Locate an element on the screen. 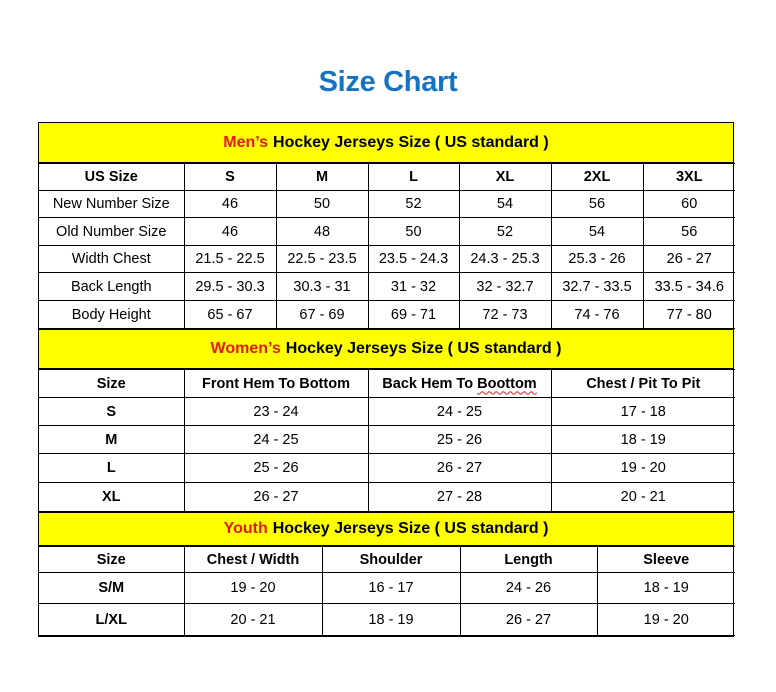 The width and height of the screenshot is (776, 692). table-cell: 23.5 - 24.3 is located at coordinates (413, 259).